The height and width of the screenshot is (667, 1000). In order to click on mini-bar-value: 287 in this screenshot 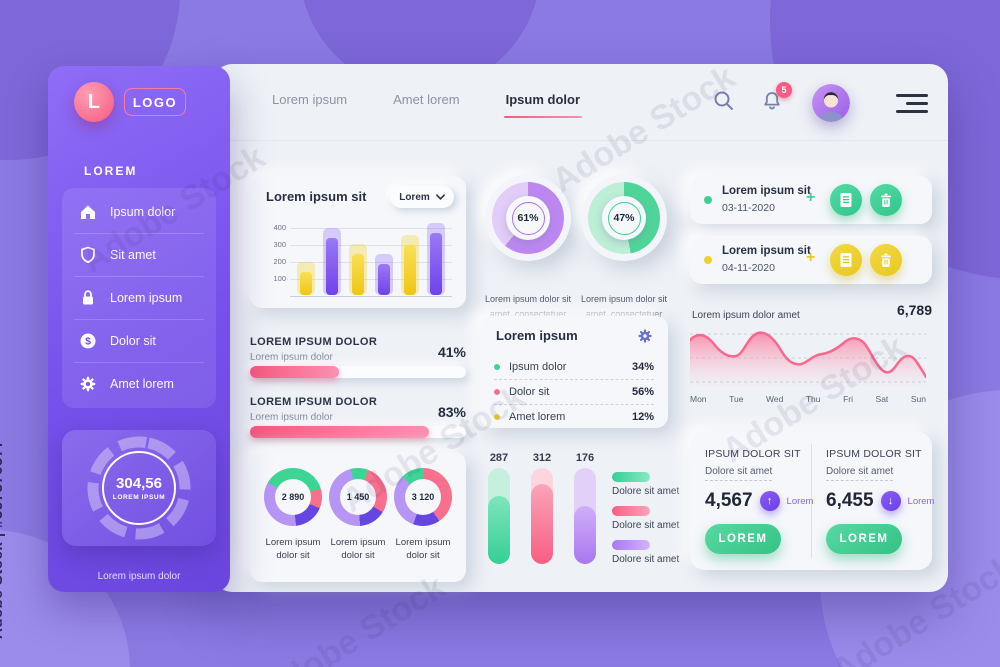, I will do `click(499, 458)`.